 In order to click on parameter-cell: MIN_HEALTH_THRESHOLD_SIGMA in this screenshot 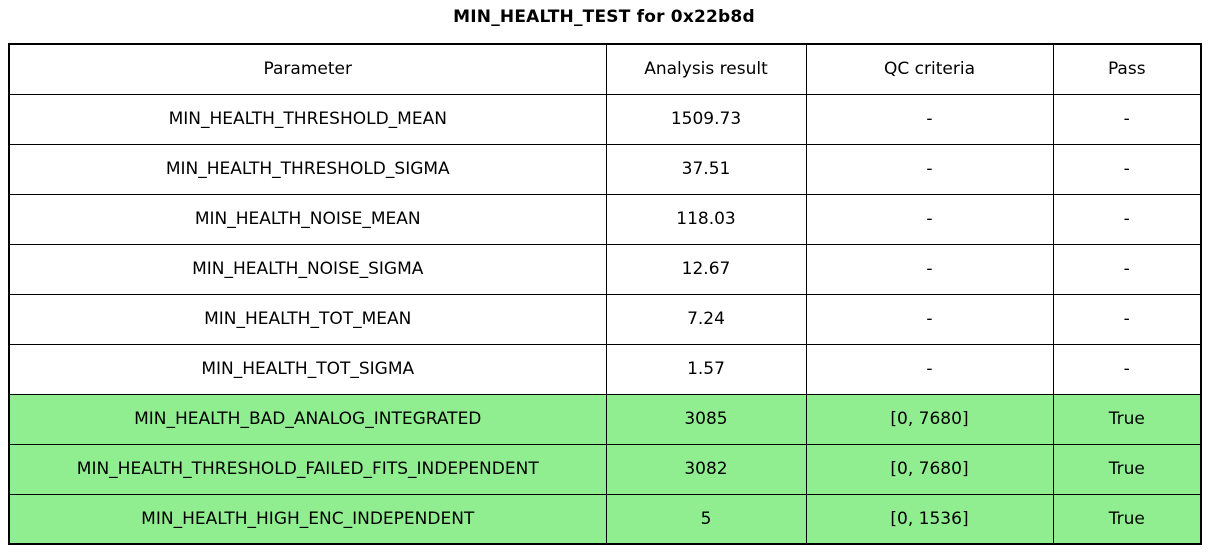, I will do `click(307, 169)`.